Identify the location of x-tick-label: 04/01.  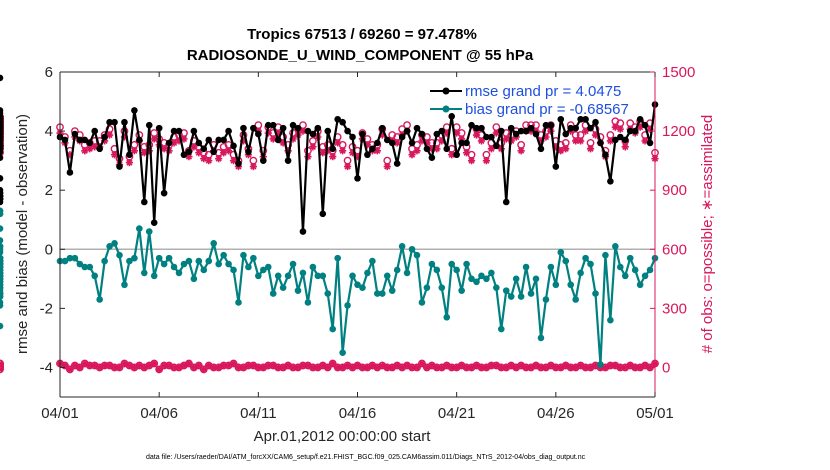
(60, 413).